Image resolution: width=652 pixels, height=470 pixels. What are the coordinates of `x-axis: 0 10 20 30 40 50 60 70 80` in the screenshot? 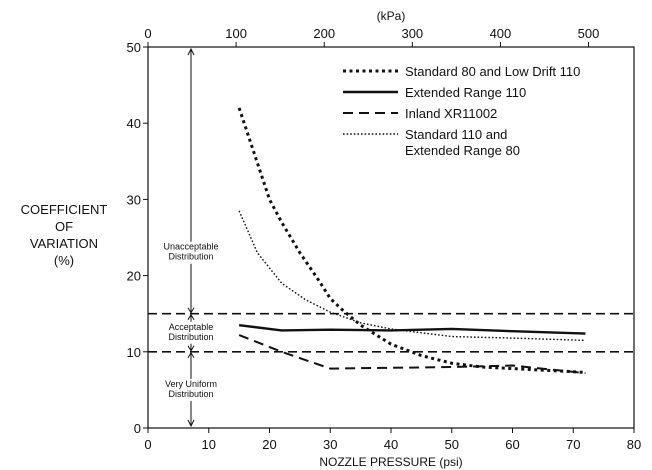 It's located at (392, 440).